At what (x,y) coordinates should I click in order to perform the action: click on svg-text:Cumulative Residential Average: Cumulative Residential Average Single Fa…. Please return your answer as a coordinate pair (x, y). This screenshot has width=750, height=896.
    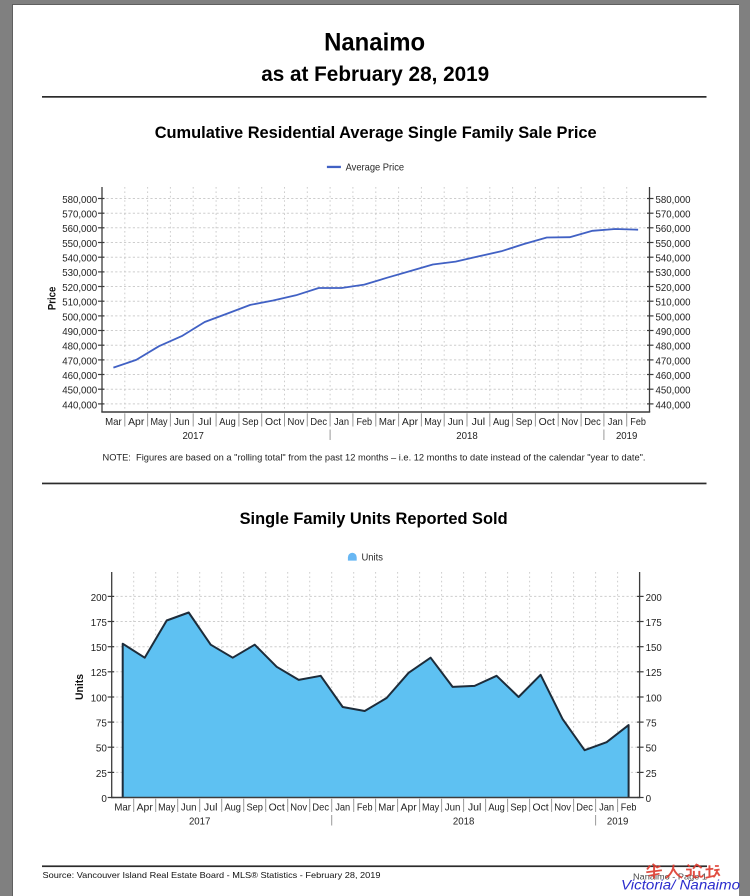
    Looking at the image, I should click on (376, 132).